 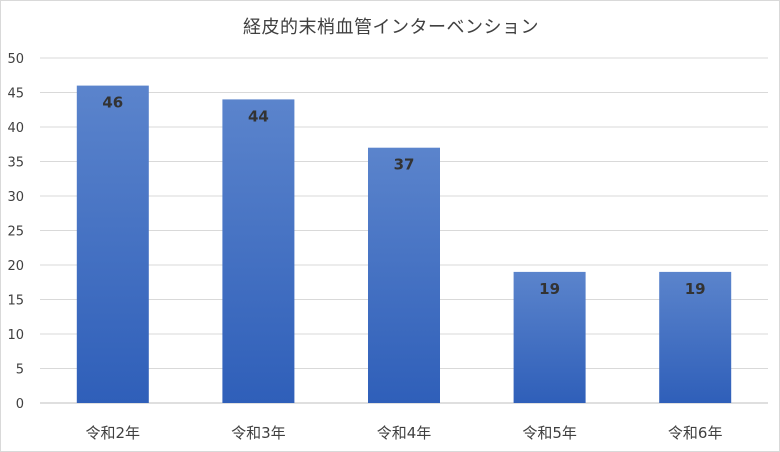 I want to click on y-axis-ticks: 0 5 10 15 20 25 30 35 40 45 50, so click(x=15, y=232).